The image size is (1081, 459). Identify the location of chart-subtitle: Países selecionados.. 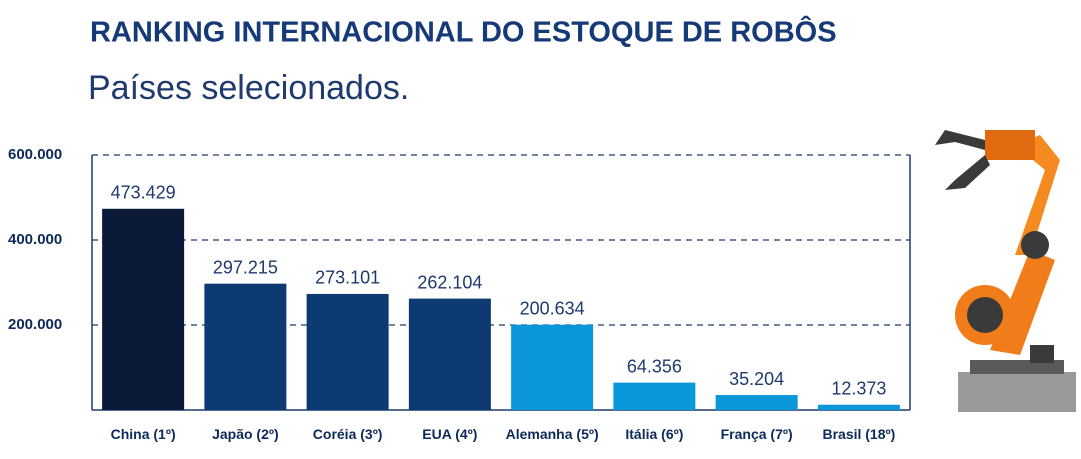
(248, 88).